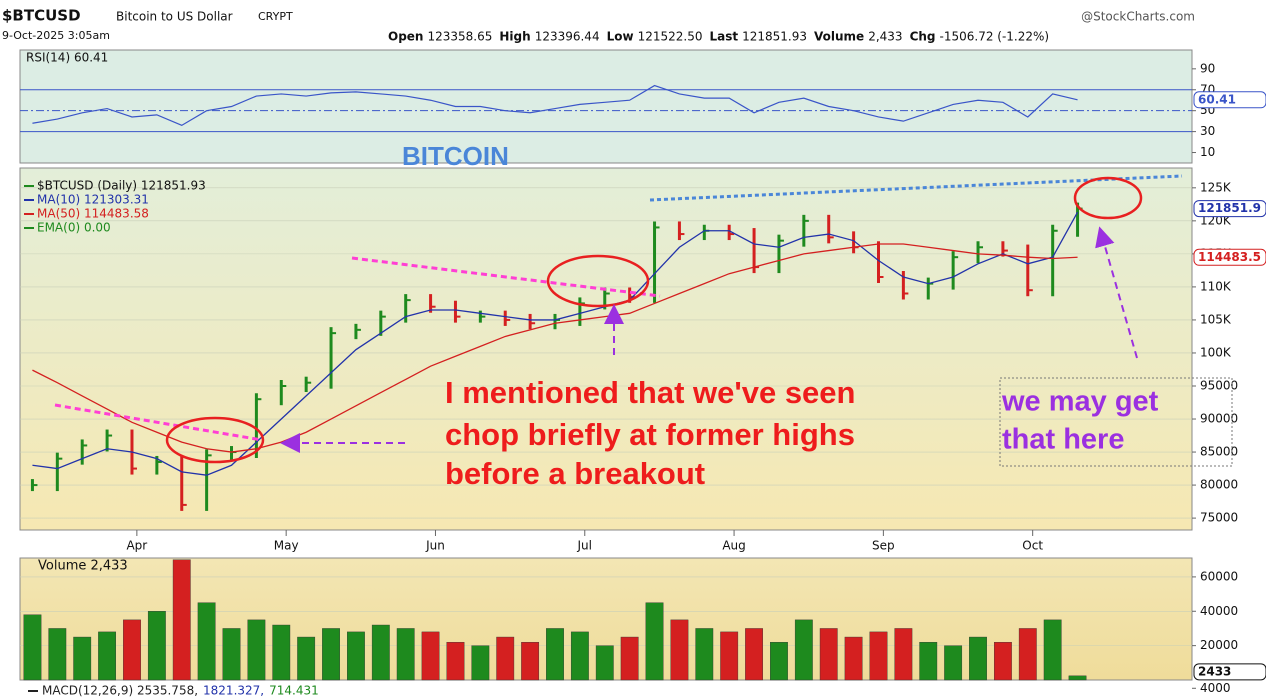  I want to click on y-tick-label: 100K, so click(1216, 352).